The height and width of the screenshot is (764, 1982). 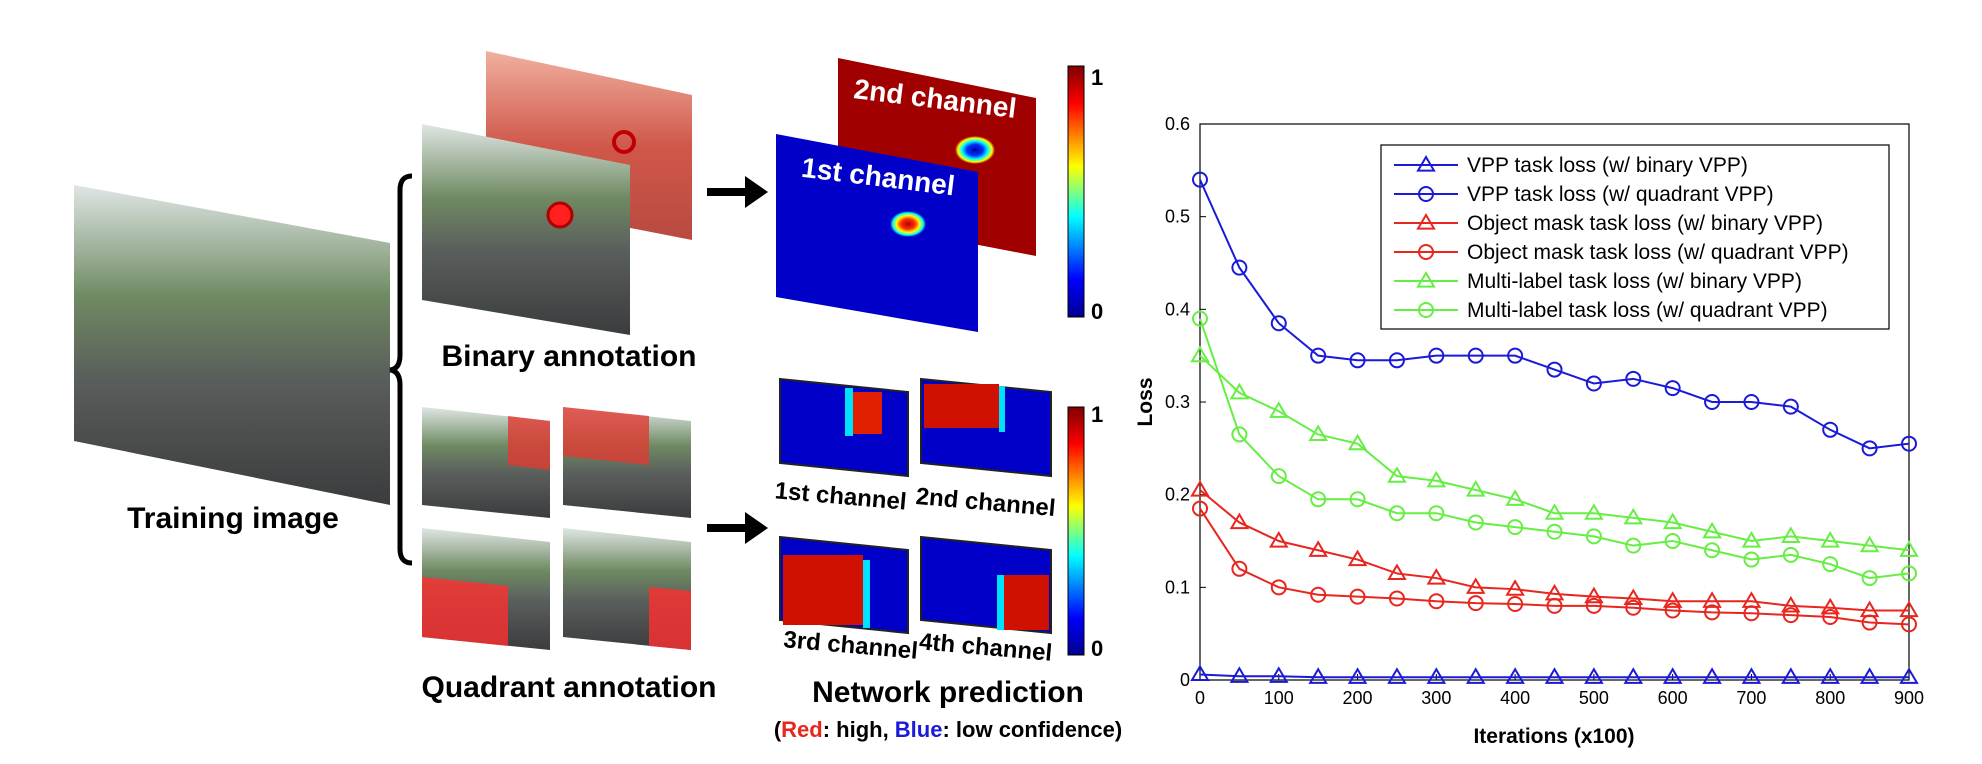 What do you see at coordinates (1594, 698) in the screenshot?
I see `x-tick-label: 500` at bounding box center [1594, 698].